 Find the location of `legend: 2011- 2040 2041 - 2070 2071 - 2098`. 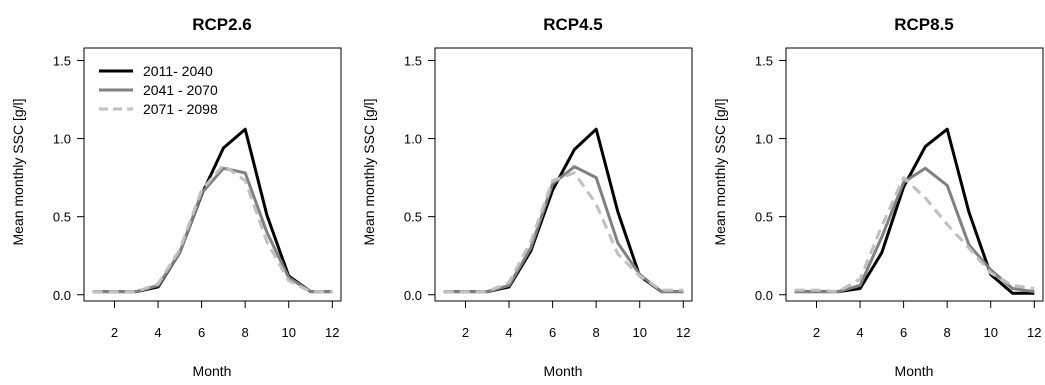

legend: 2011- 2040 2041 - 2070 2071 - 2098 is located at coordinates (158, 90).